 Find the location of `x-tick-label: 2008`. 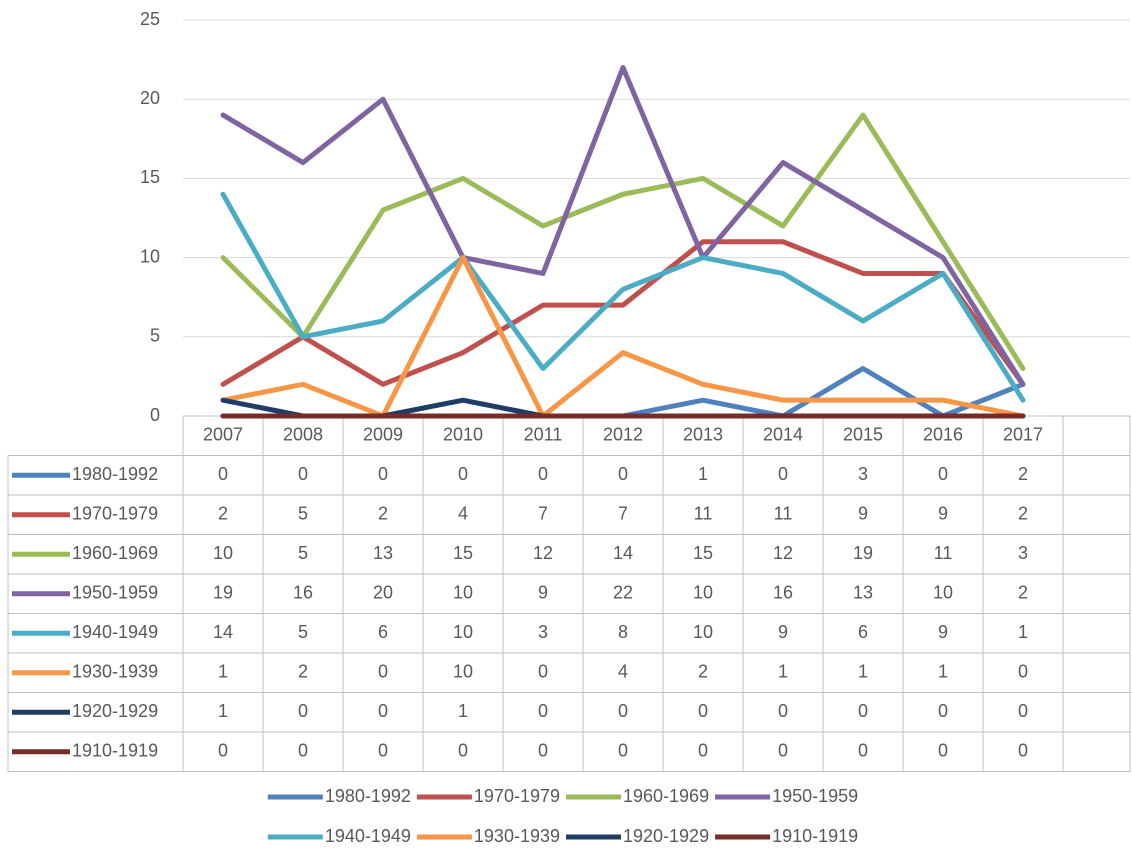

x-tick-label: 2008 is located at coordinates (303, 435).